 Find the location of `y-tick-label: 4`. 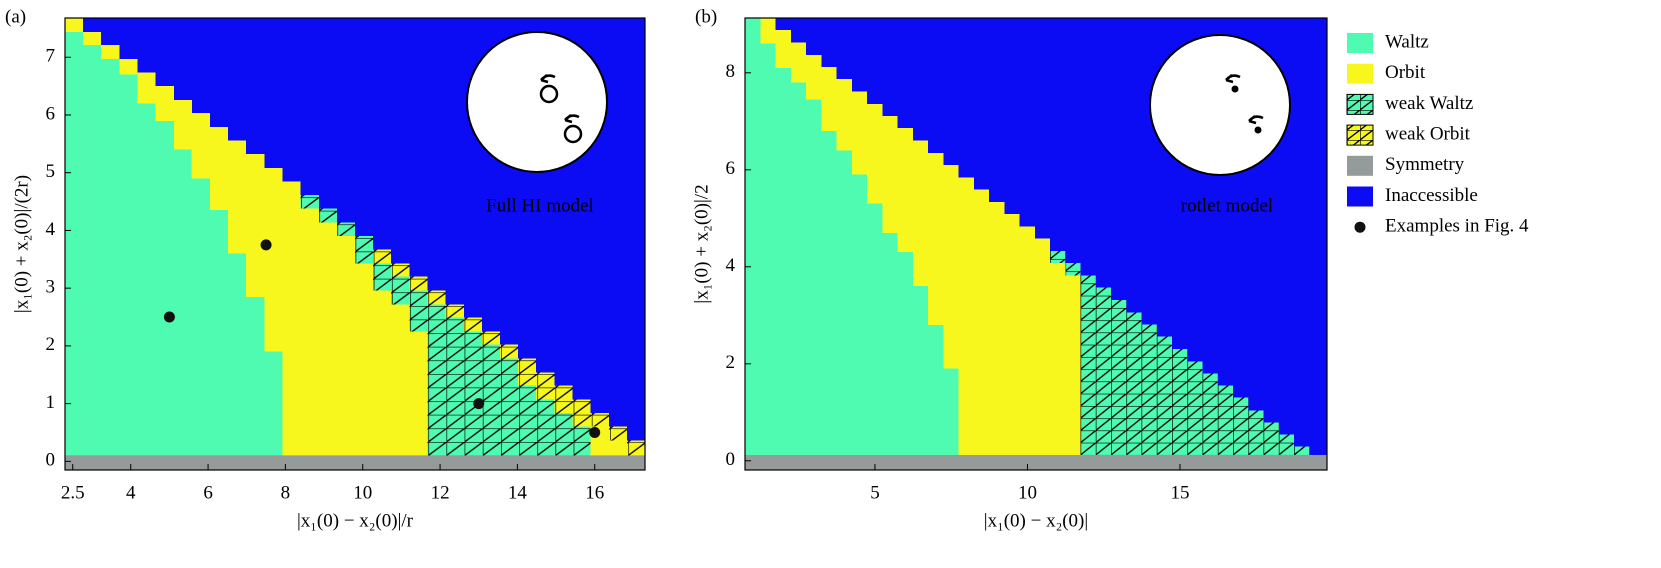

y-tick-label: 4 is located at coordinates (51, 229).